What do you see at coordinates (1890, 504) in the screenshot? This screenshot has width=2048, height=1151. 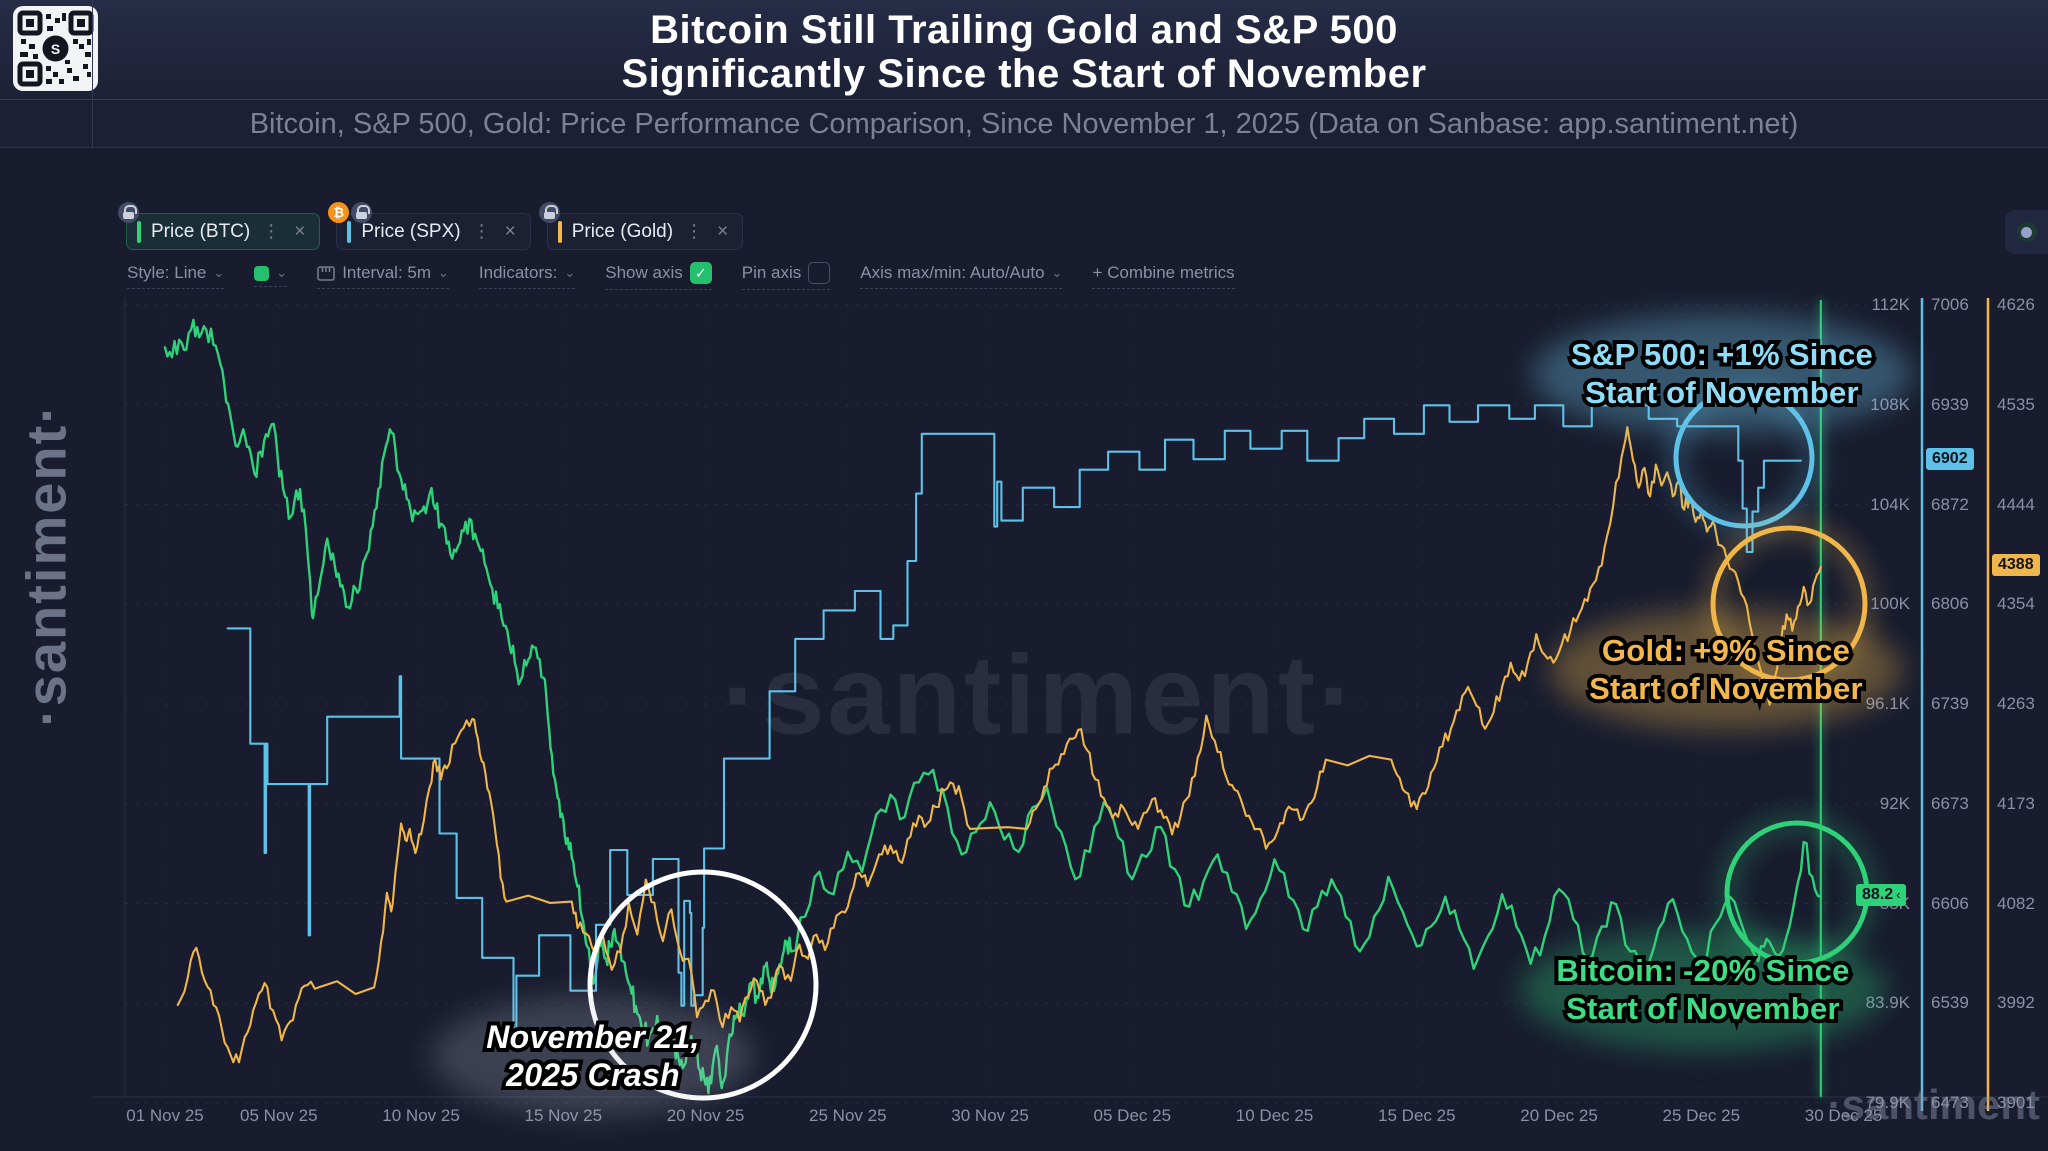 I see `btc-tick: 104K` at bounding box center [1890, 504].